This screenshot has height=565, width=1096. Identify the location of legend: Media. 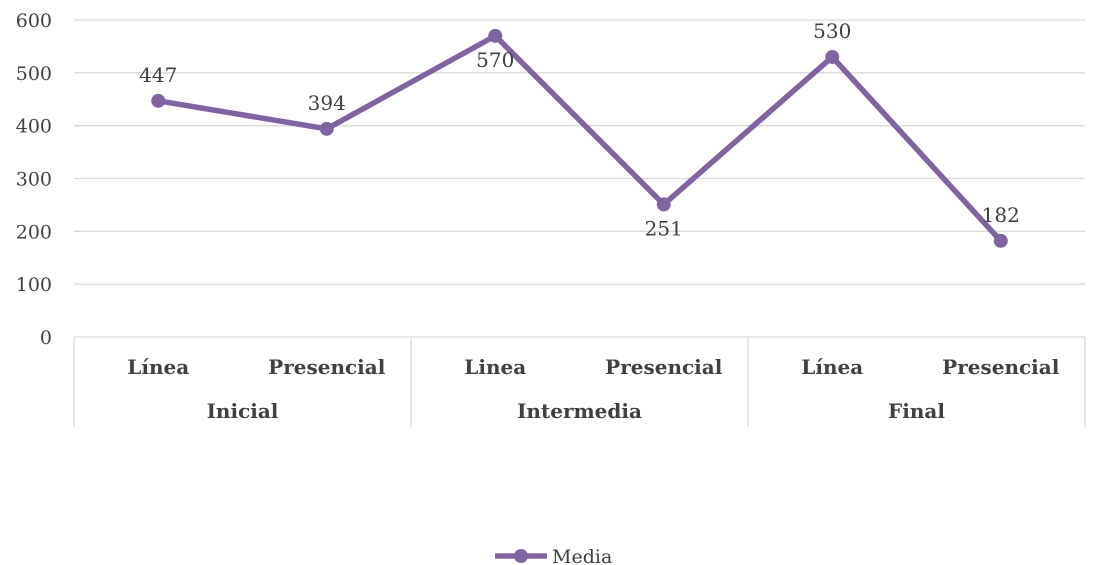
(553, 555).